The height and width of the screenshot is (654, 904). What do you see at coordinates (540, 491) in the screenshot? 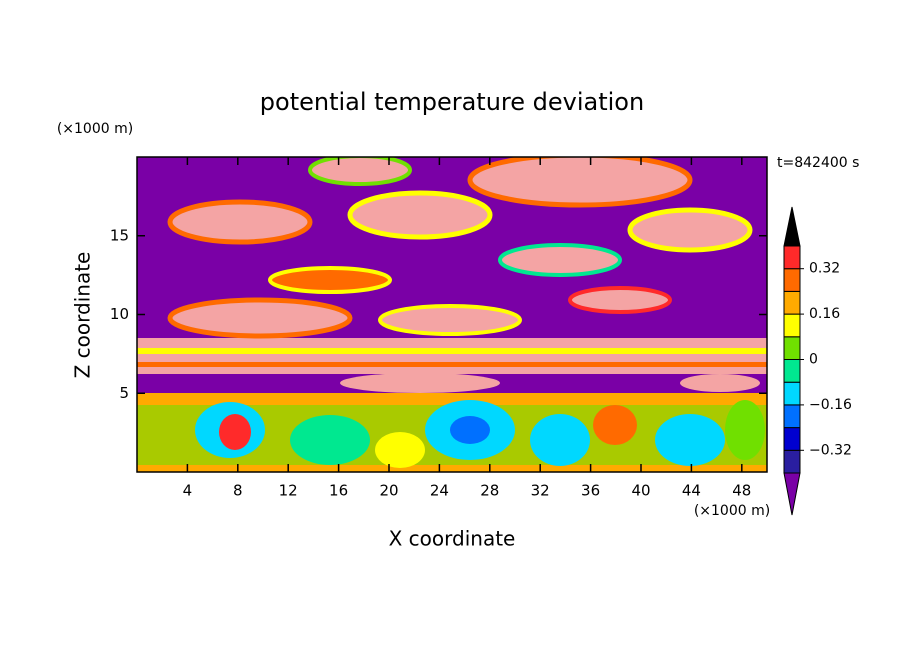
I see `x-tick-label: 32` at bounding box center [540, 491].